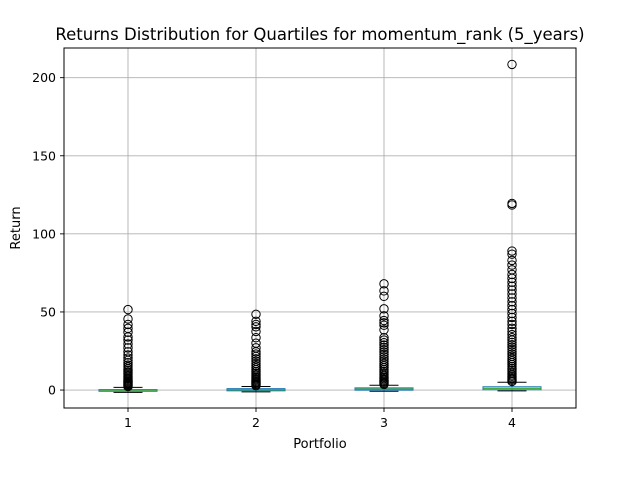  I want to click on y-tick-label: 0, so click(52, 390).